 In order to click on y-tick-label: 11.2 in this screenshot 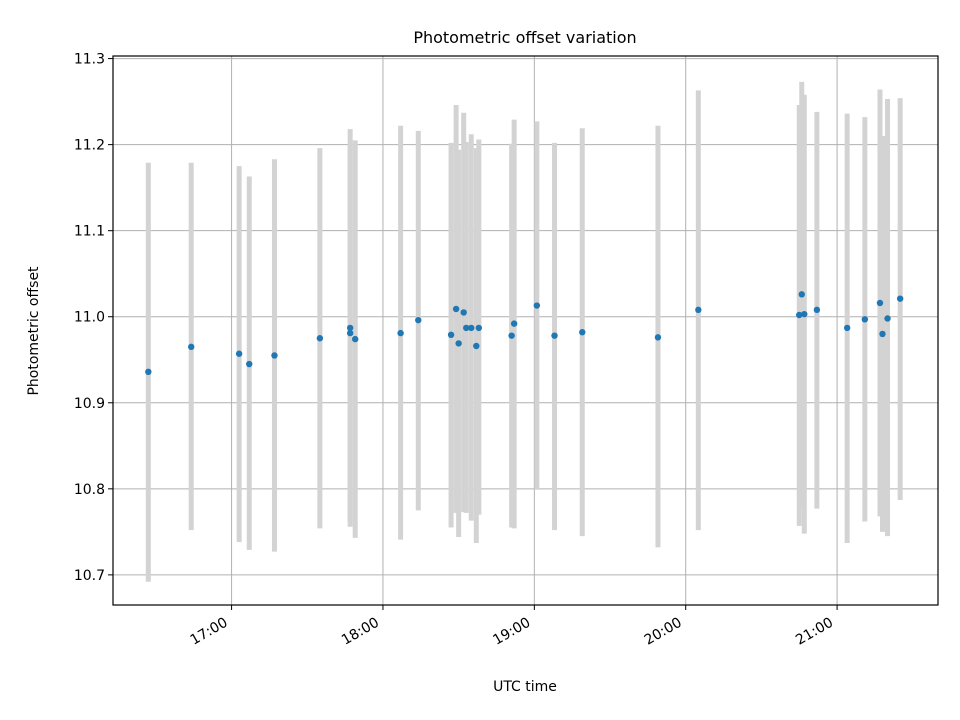, I will do `click(89, 146)`.